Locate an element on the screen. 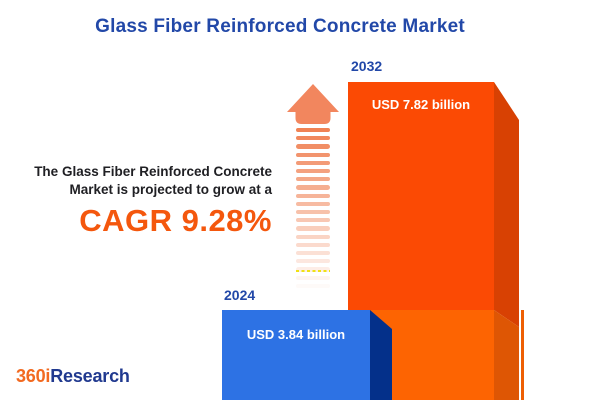  bar-2024-side-face is located at coordinates (381, 355).